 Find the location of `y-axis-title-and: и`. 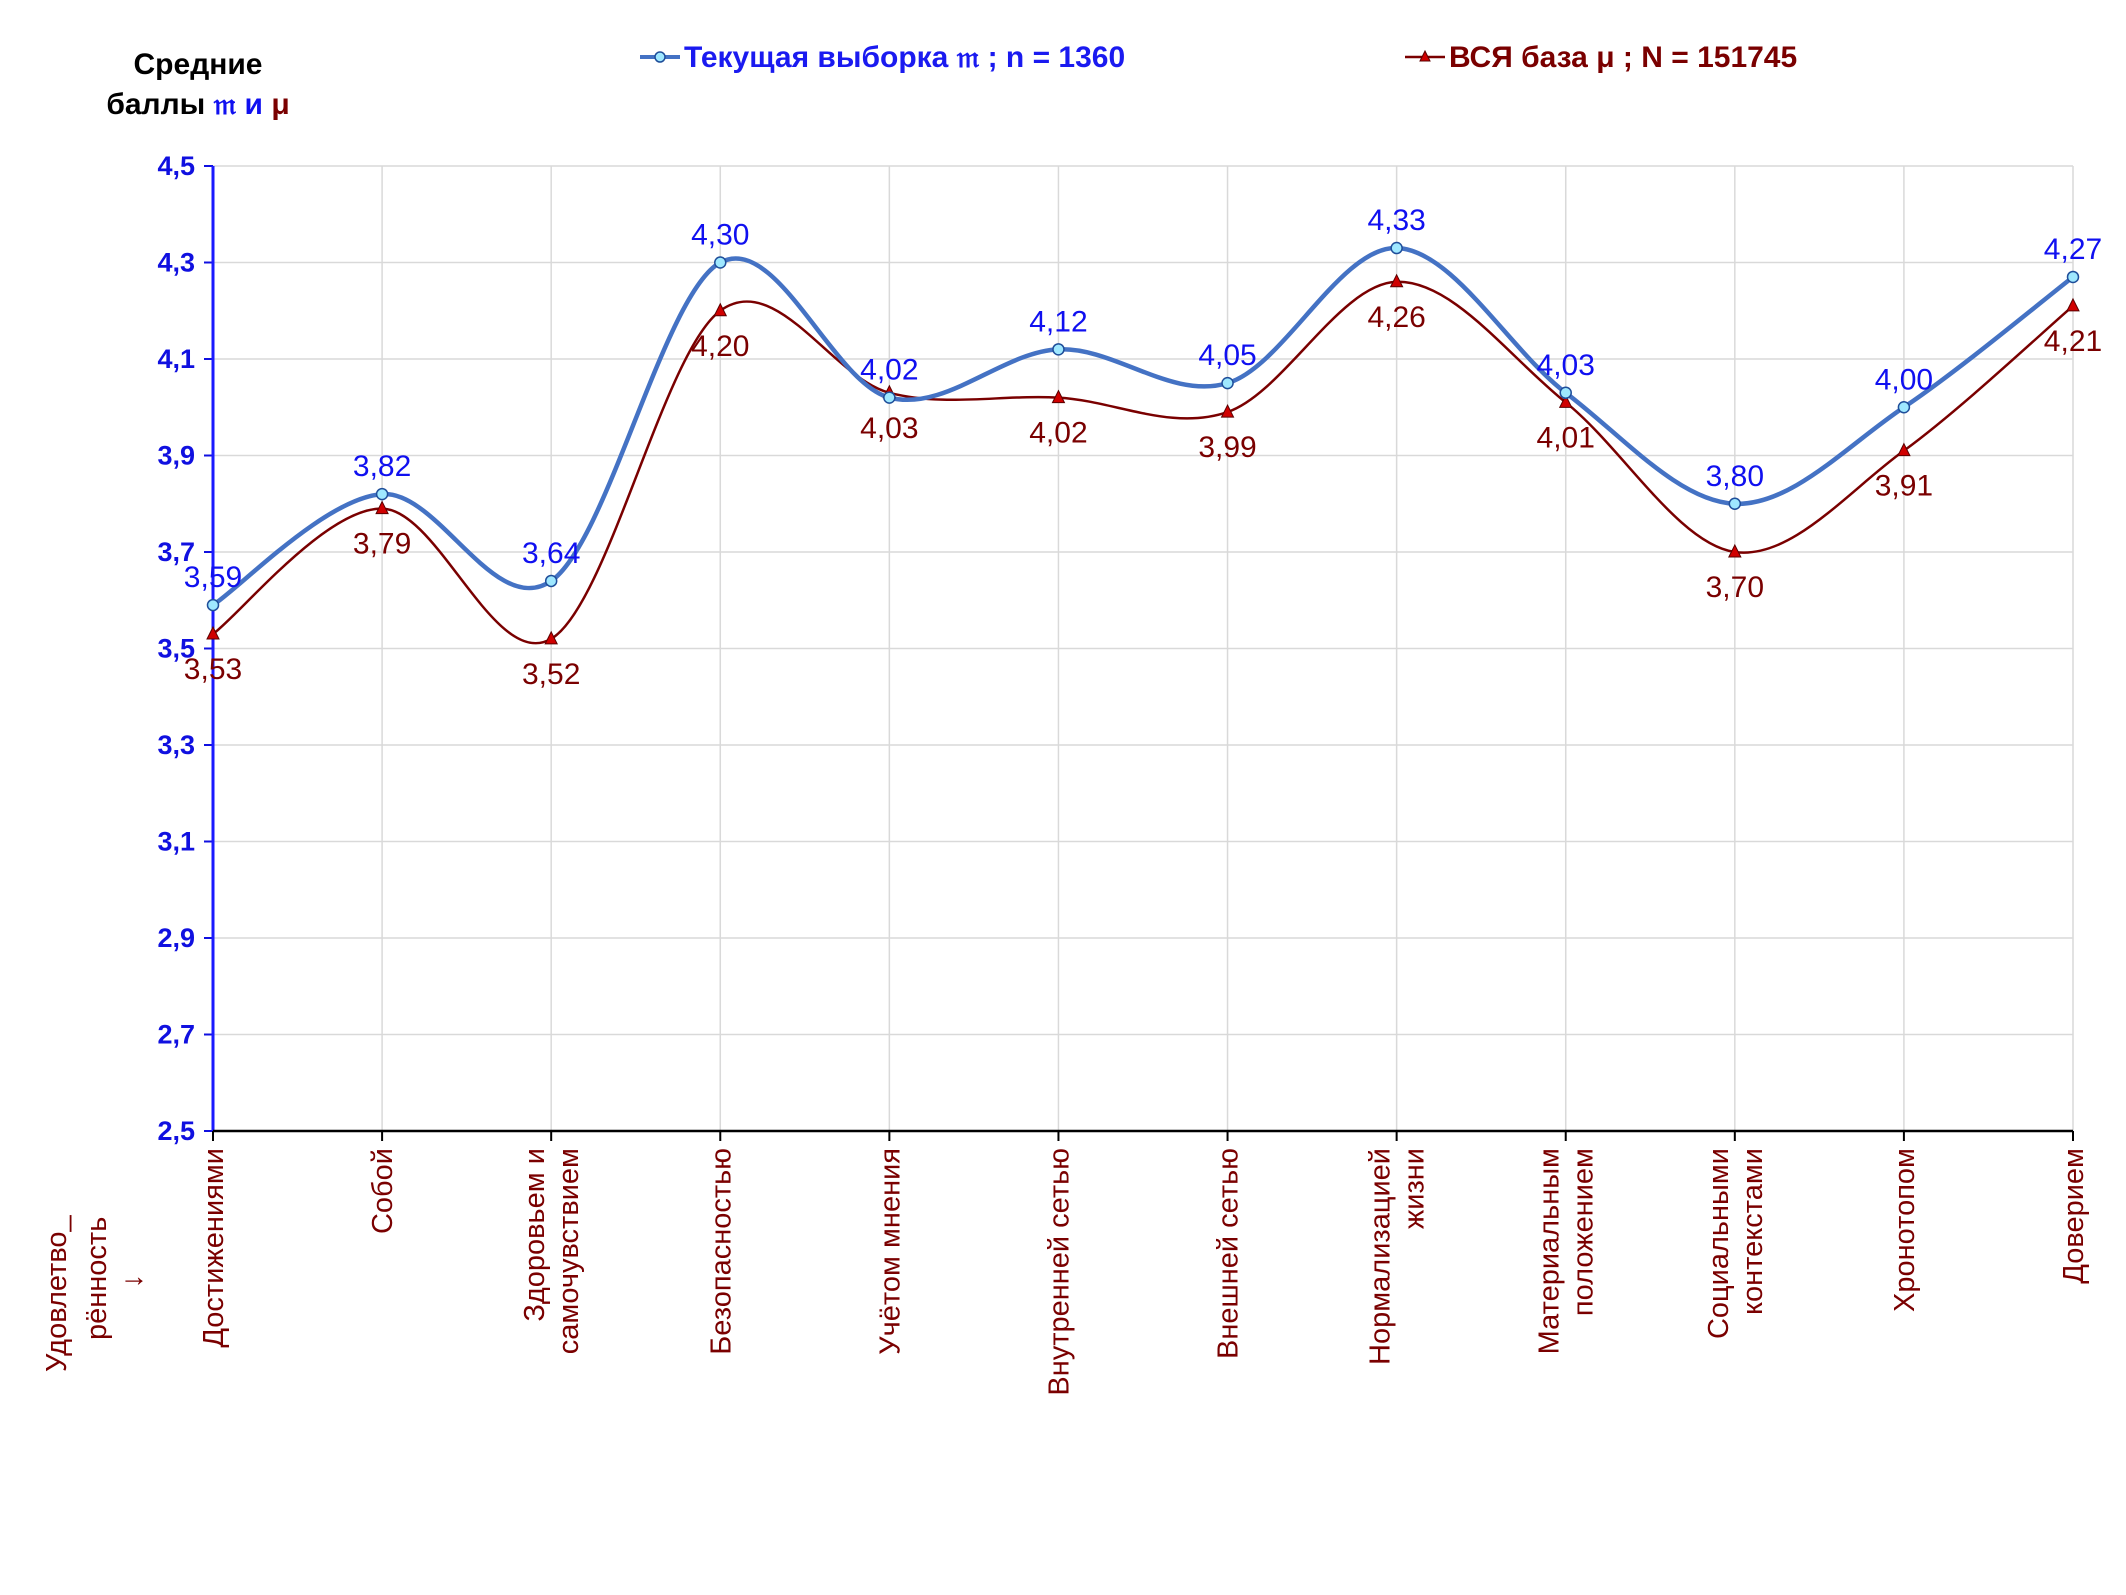

y-axis-title-and: и is located at coordinates (253, 104).